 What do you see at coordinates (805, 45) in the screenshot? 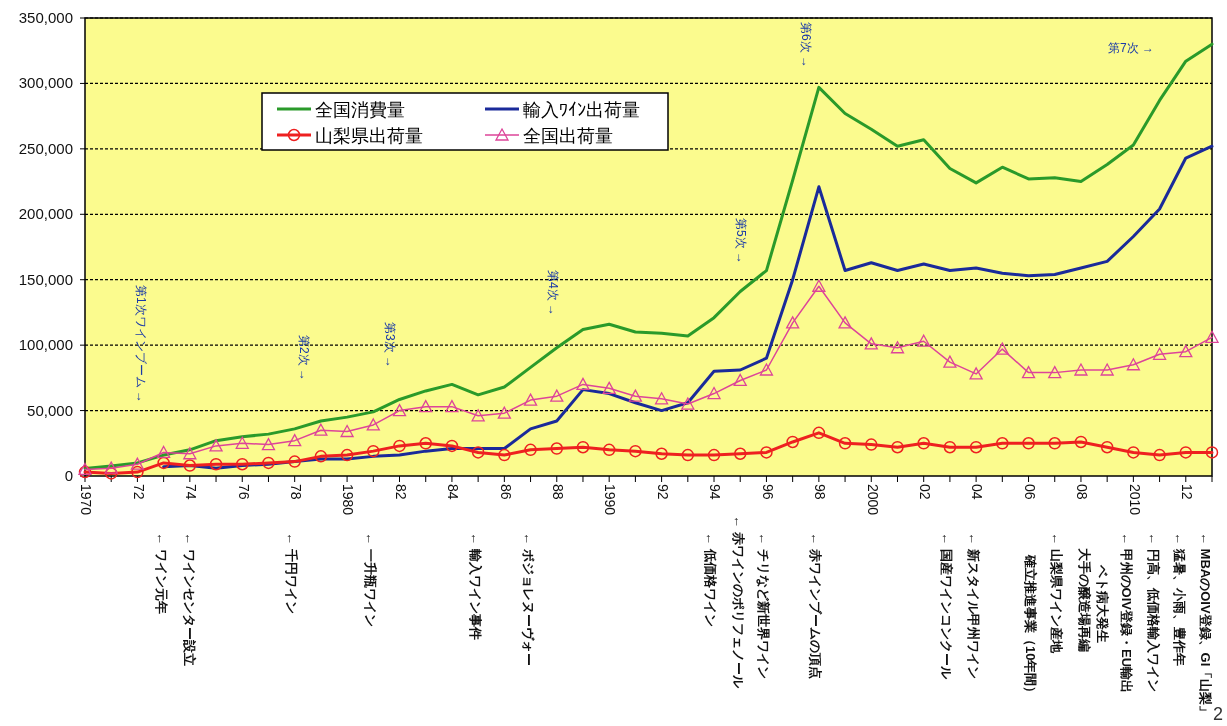
I see `annotation: 第6次 →` at bounding box center [805, 45].